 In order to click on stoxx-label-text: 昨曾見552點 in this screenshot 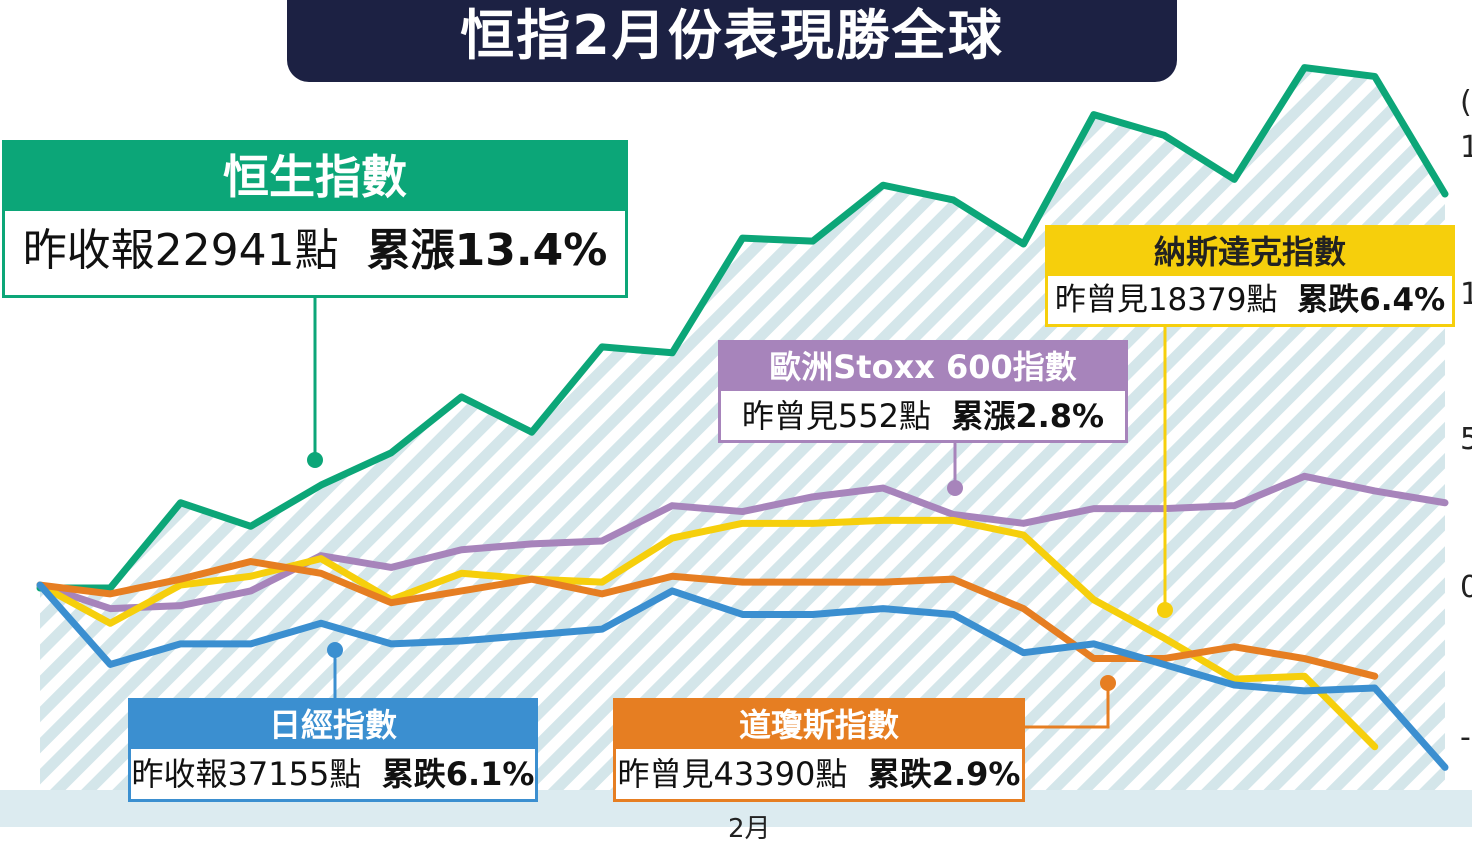, I will do `click(836, 416)`.